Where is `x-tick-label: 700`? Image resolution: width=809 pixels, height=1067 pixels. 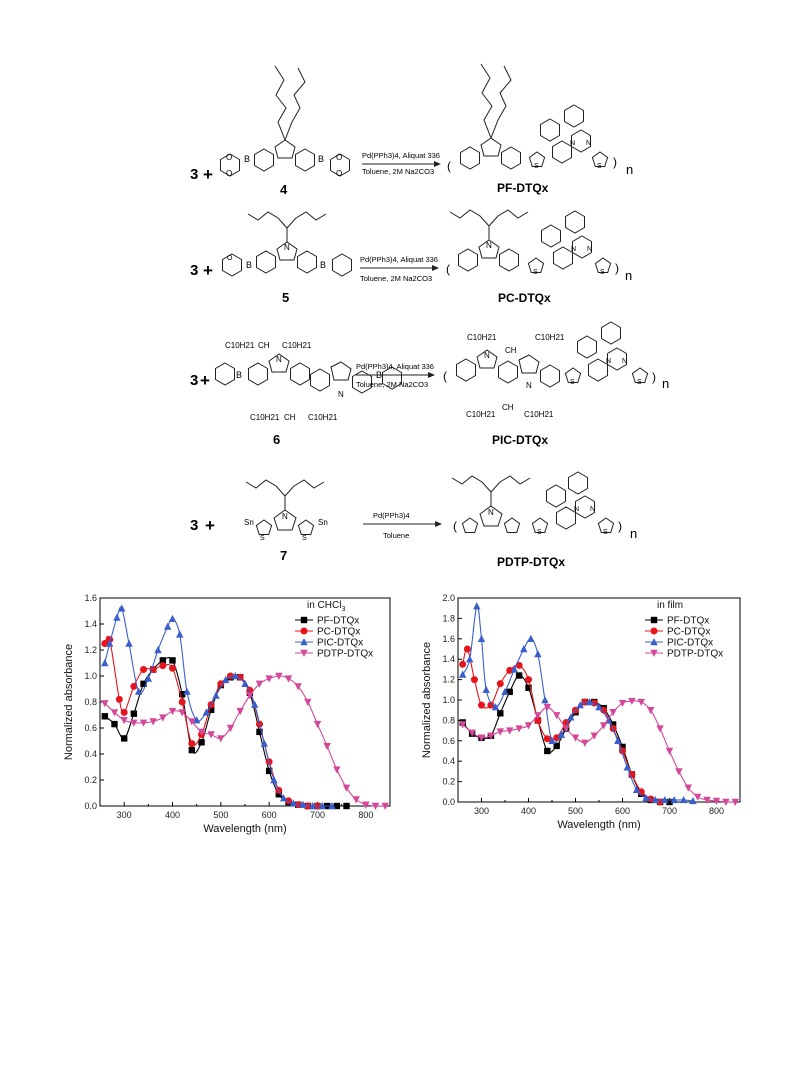
x-tick-label: 700 is located at coordinates (669, 811).